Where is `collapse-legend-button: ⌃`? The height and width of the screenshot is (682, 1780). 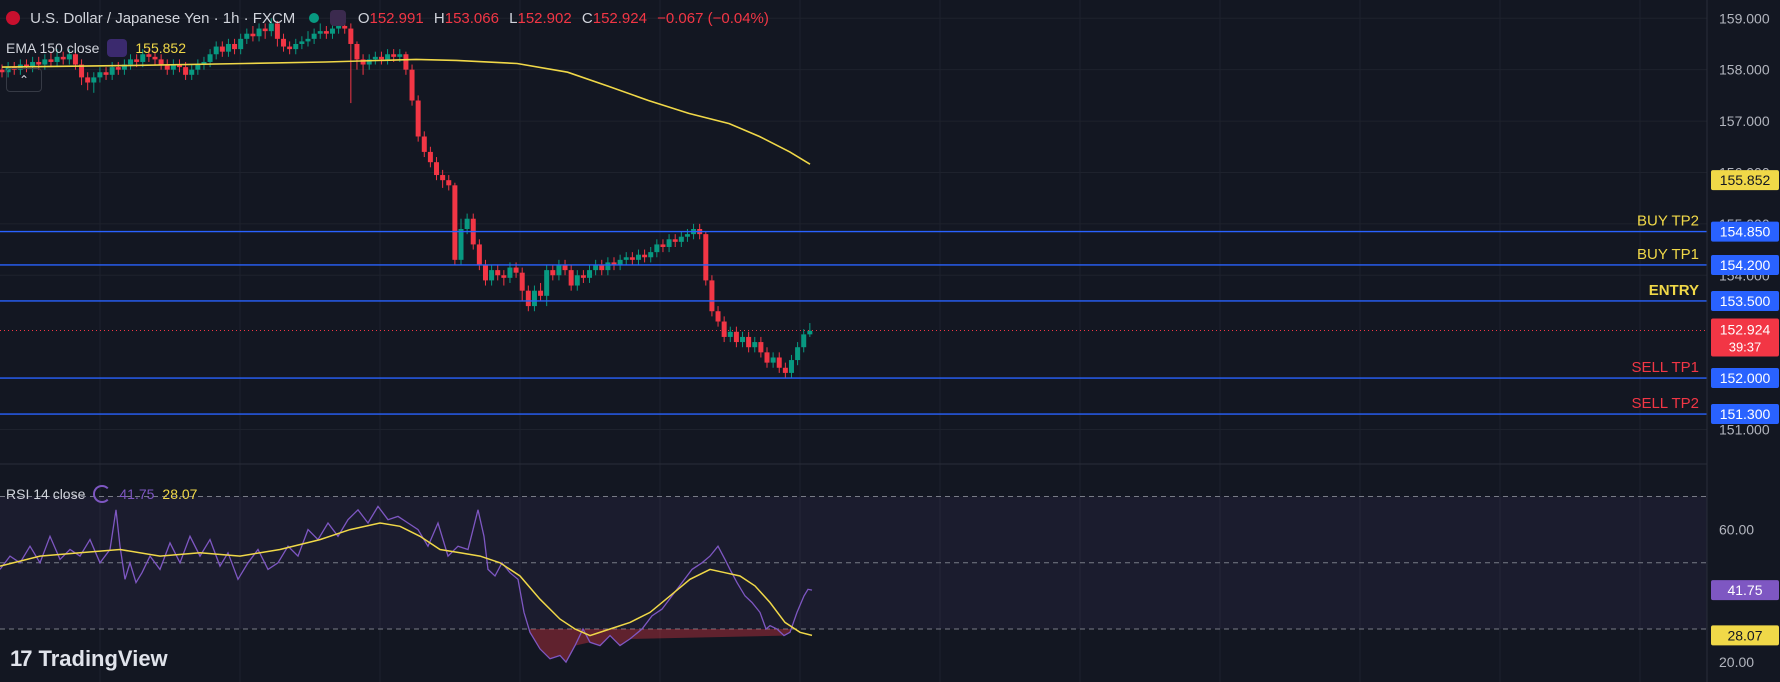
collapse-legend-button: ⌃ is located at coordinates (24, 80).